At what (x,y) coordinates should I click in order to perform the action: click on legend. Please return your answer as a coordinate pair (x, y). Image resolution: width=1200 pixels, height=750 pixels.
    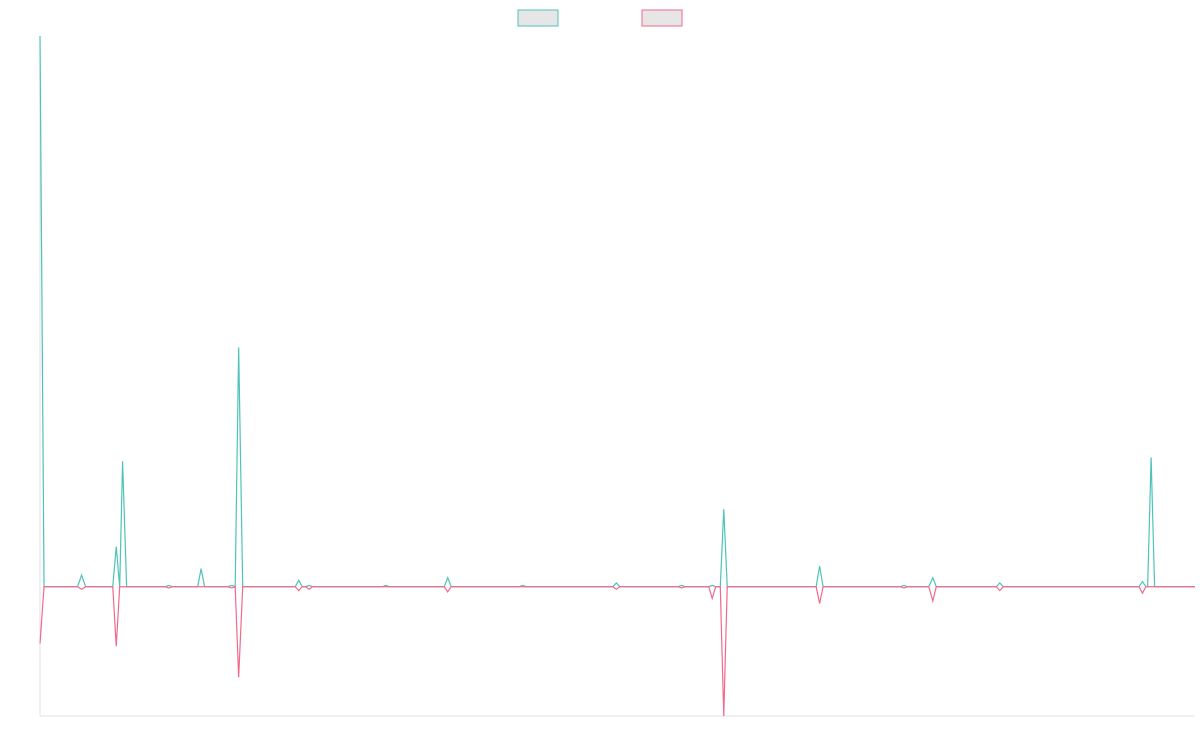
    Looking at the image, I should click on (600, 18).